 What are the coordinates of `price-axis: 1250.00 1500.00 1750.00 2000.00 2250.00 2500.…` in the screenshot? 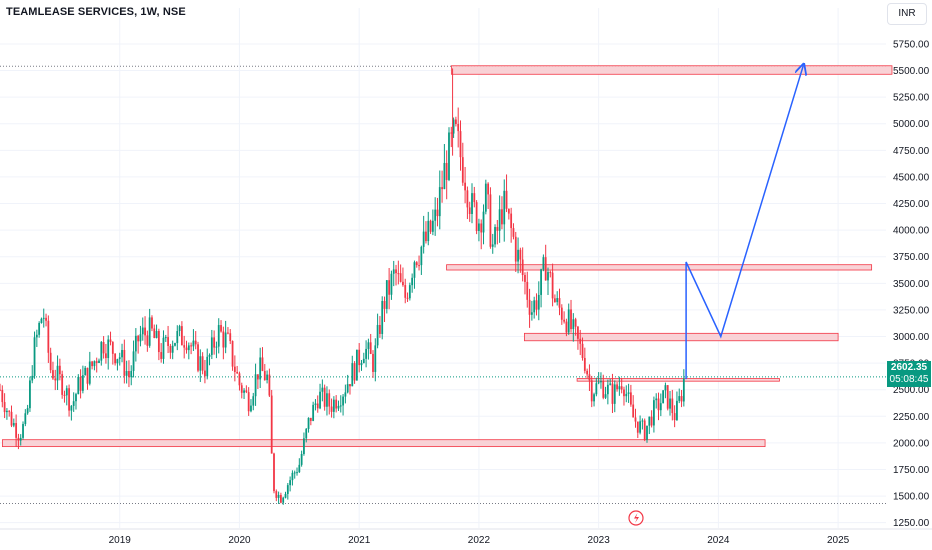 It's located at (911, 284).